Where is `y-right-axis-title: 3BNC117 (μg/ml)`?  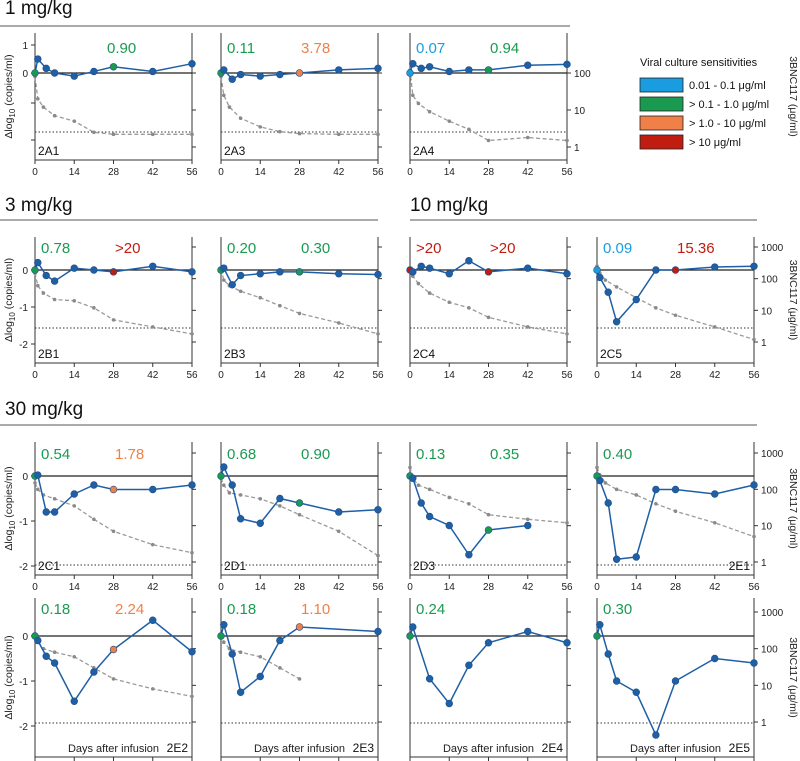 y-right-axis-title: 3BNC117 (μg/ml) is located at coordinates (793, 300).